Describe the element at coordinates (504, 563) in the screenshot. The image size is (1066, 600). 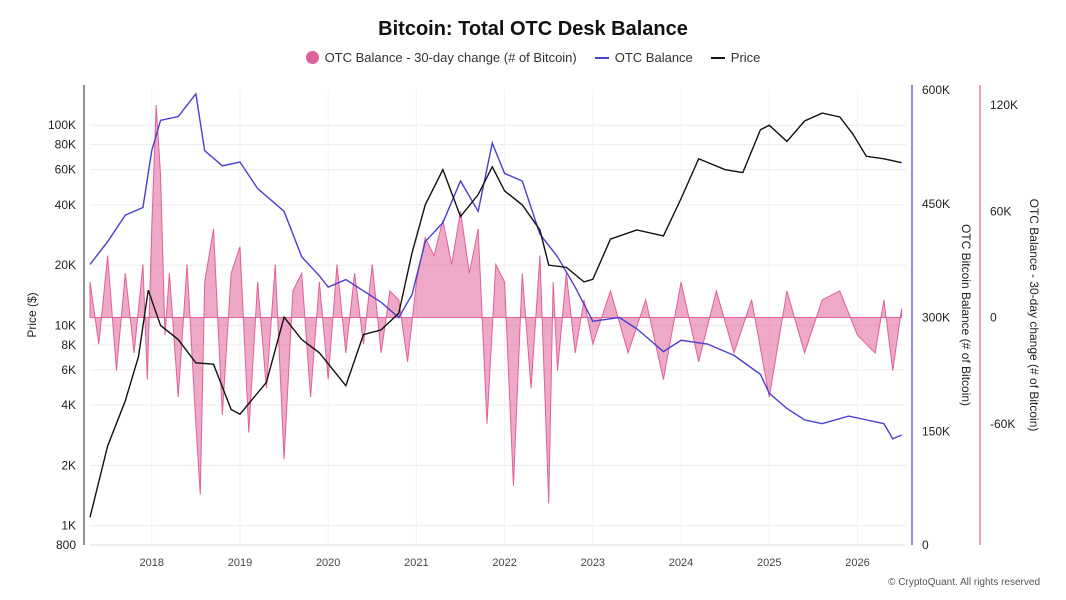
I see `x-tick-label: 2022` at that location.